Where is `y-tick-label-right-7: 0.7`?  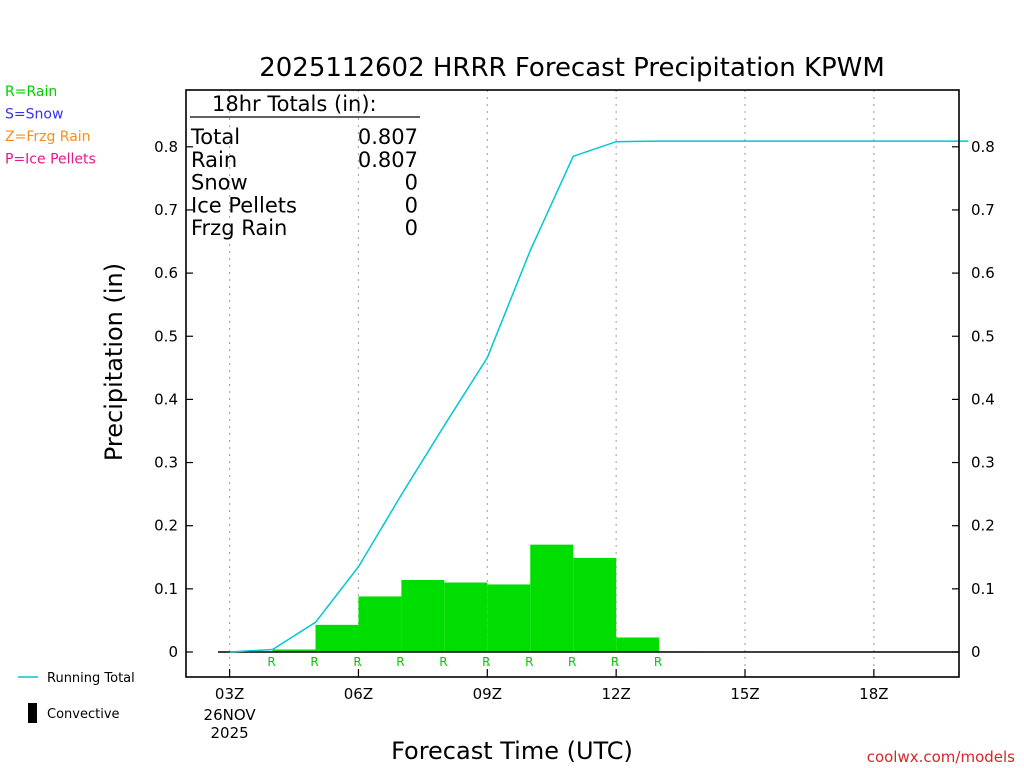
y-tick-label-right-7: 0.7 is located at coordinates (983, 210).